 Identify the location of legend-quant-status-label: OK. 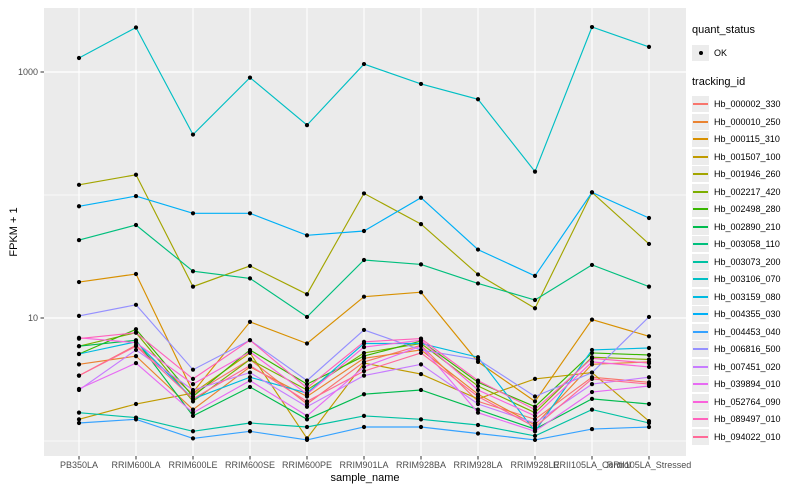
(721, 52).